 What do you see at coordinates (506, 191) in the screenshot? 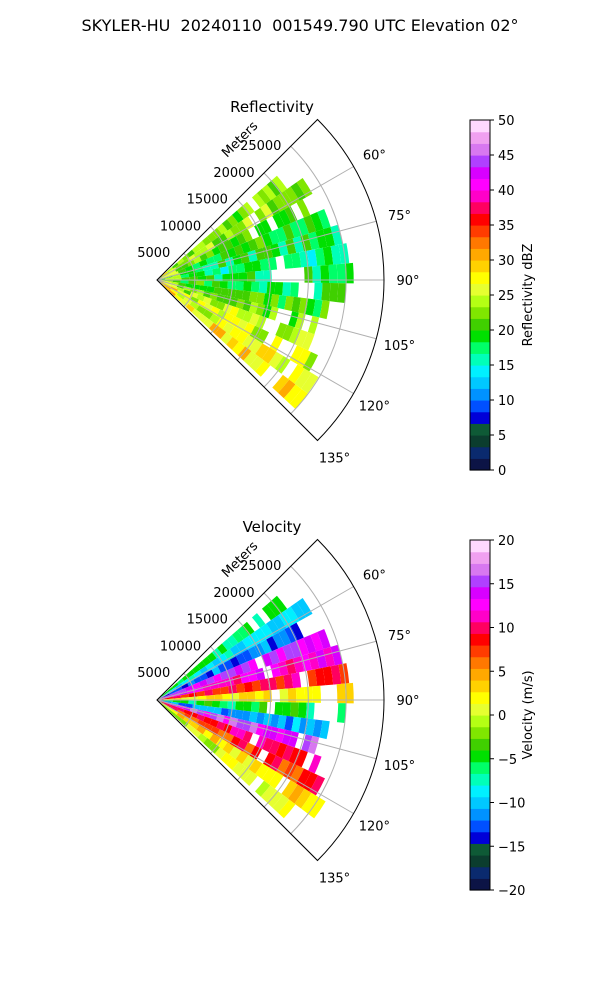
I see `colorbar-tick-label: 40` at bounding box center [506, 191].